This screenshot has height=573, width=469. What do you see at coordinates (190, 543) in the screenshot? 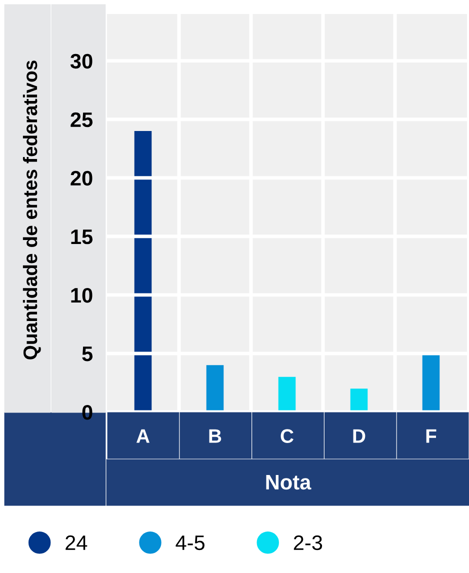
I see `legend-label: 4-5` at bounding box center [190, 543].